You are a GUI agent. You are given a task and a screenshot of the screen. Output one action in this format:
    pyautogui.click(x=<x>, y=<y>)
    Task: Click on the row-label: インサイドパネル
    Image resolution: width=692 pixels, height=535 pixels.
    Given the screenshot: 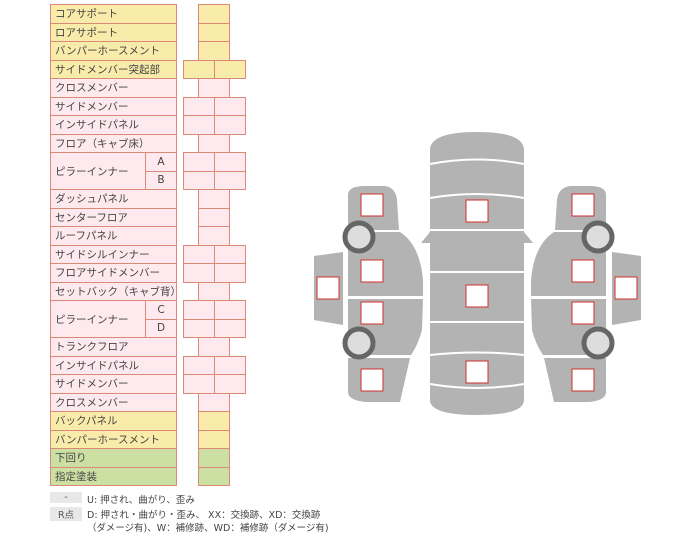 What is the action you would take?
    pyautogui.click(x=113, y=125)
    